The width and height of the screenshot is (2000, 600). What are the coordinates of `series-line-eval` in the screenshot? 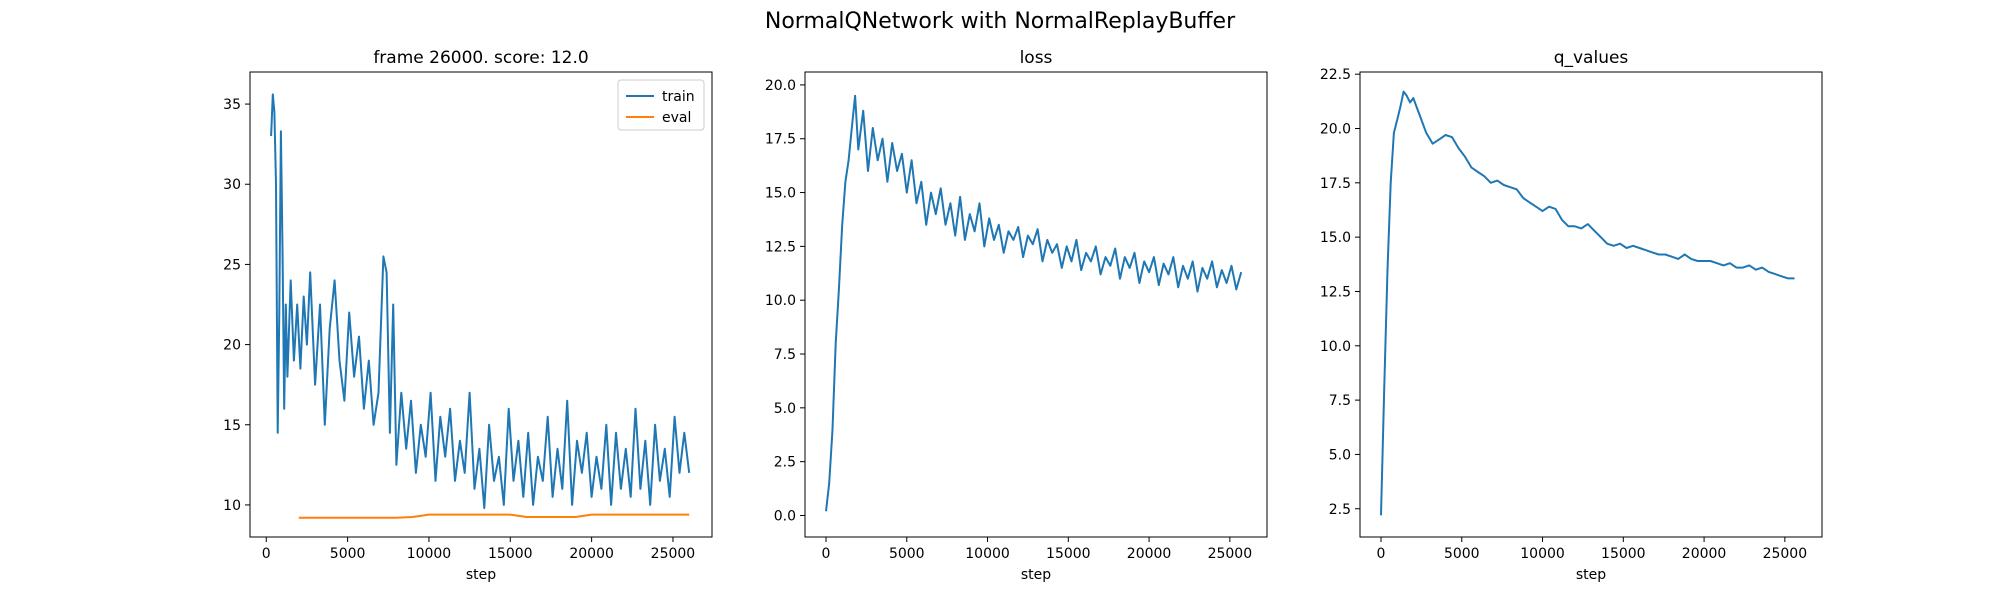 It's located at (494, 516).